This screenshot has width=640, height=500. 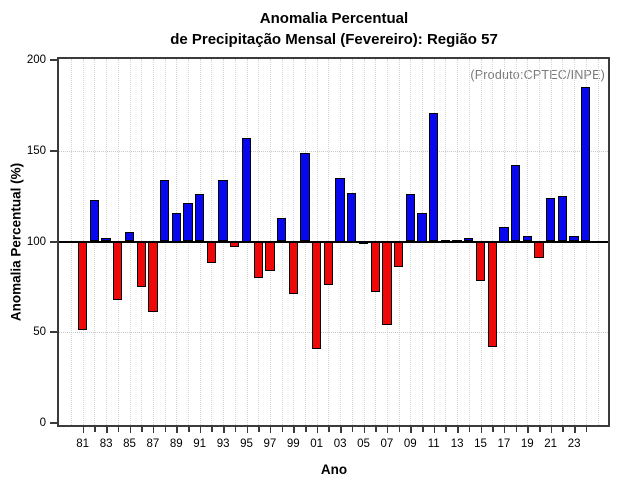 What do you see at coordinates (246, 190) in the screenshot?
I see `bar-1995` at bounding box center [246, 190].